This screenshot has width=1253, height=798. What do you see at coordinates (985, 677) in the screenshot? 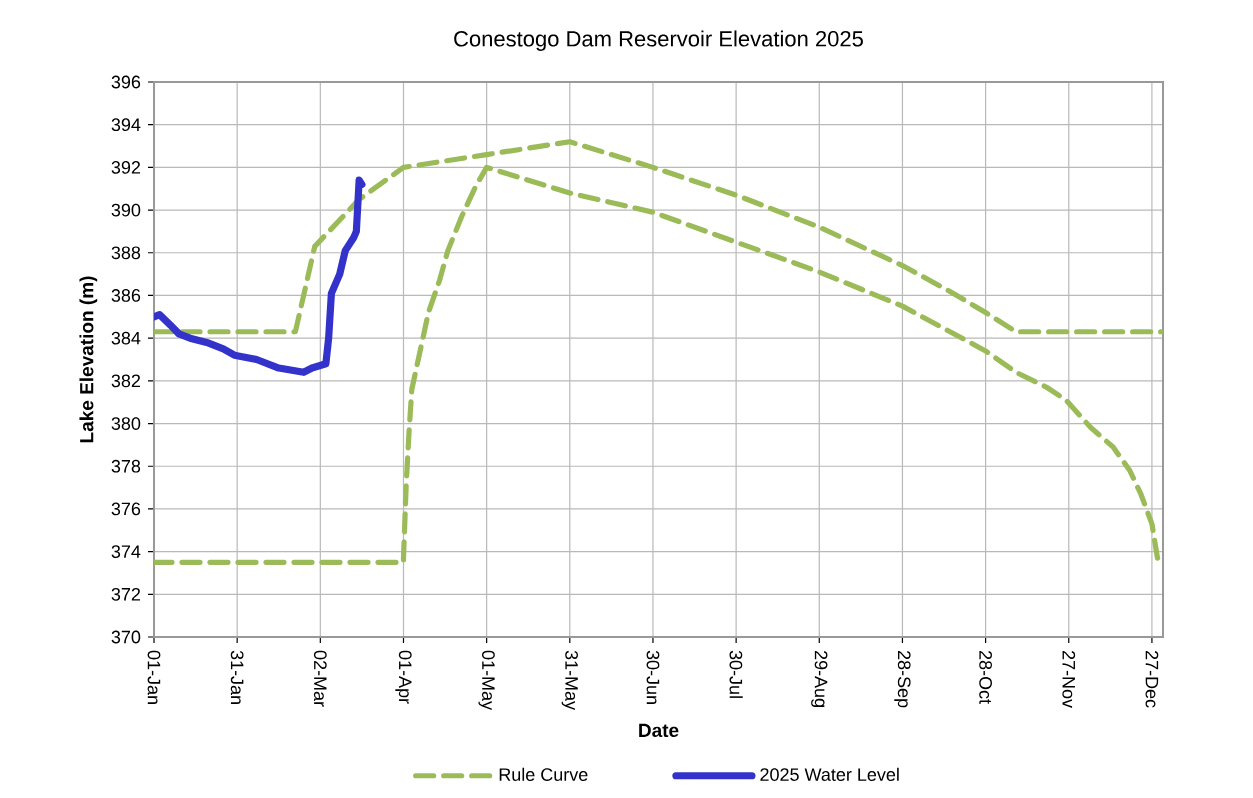
I see `x-tick-label: 28-Oct` at bounding box center [985, 677].